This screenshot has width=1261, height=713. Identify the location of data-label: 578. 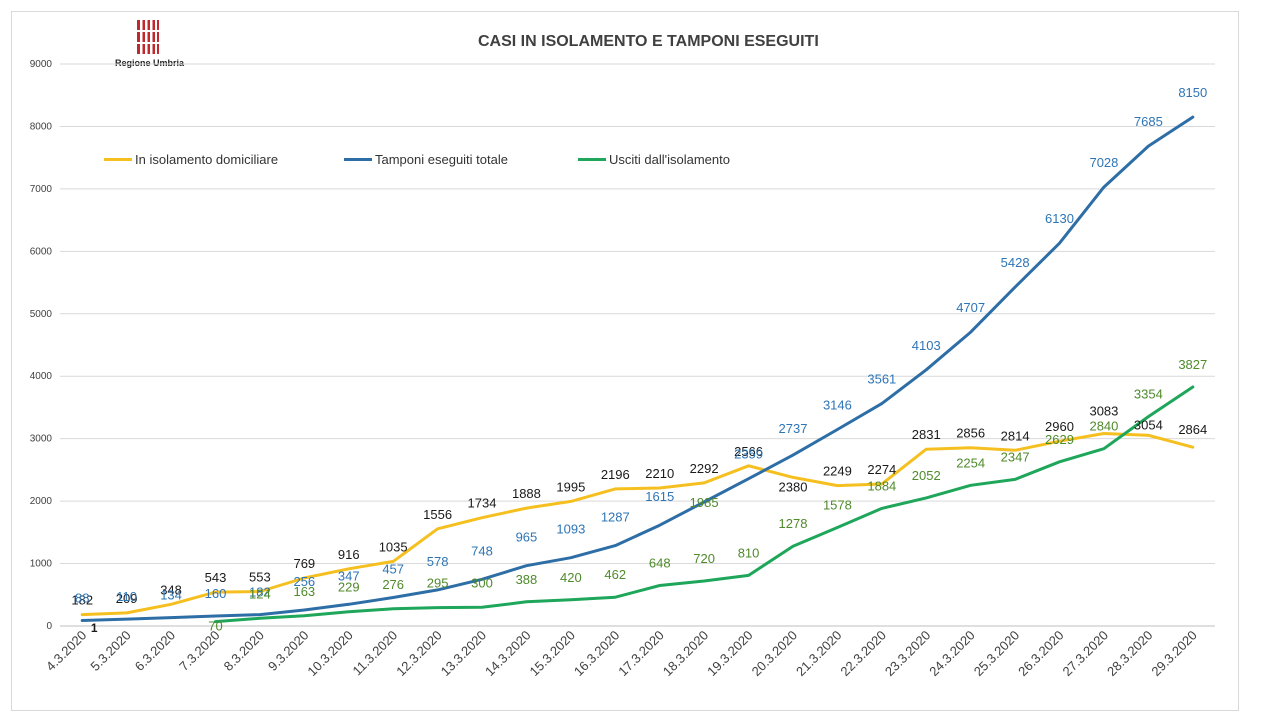
(438, 561).